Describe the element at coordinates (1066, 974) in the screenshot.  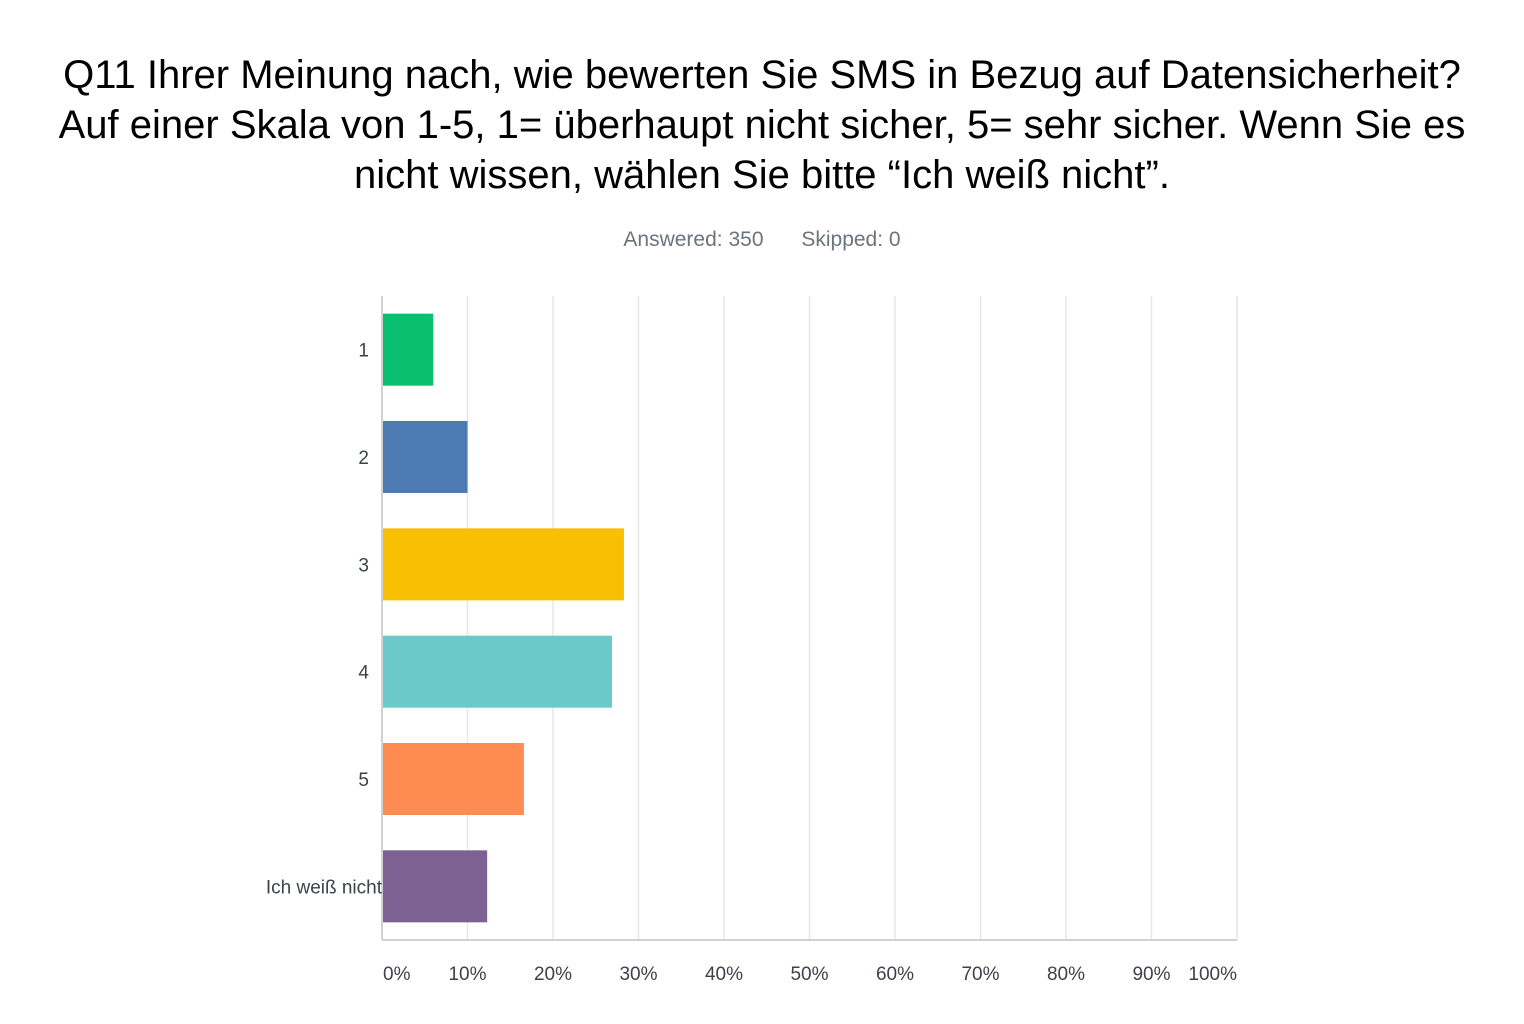
I see `x-tick-label: 80%` at that location.